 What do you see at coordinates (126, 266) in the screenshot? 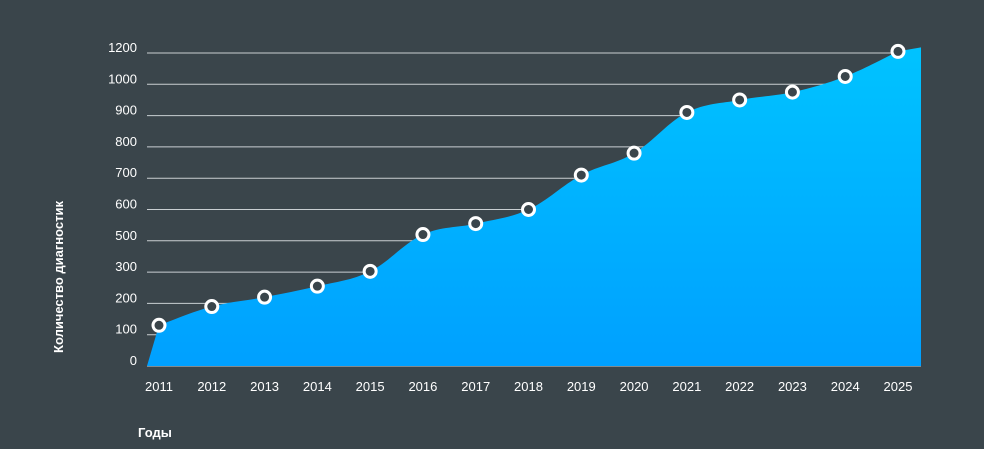
I see `y-tick-label: 300` at bounding box center [126, 266].